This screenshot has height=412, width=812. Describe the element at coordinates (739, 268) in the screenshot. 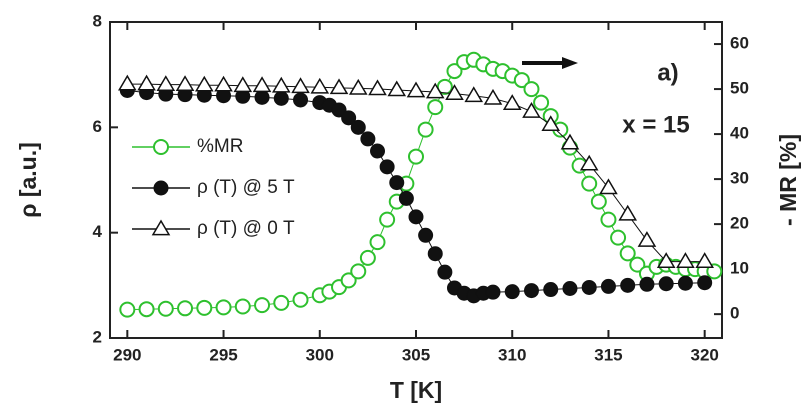

I see `y2-tick-label: 10` at that location.